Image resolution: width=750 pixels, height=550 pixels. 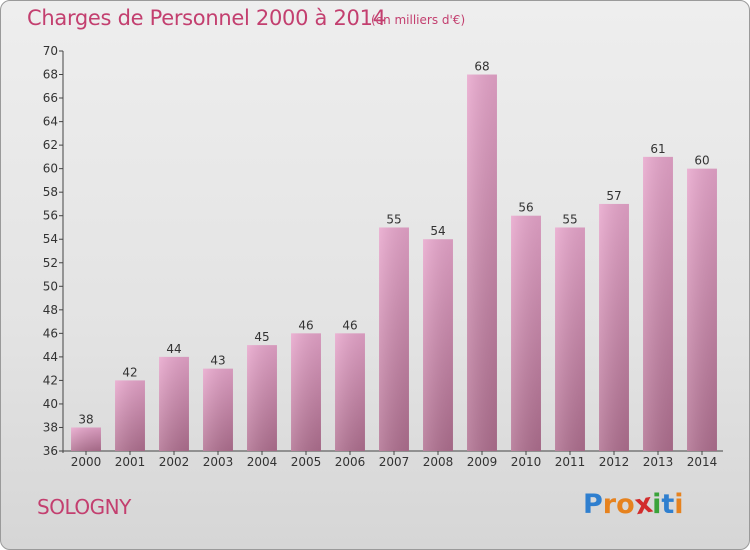 What do you see at coordinates (50, 51) in the screenshot?
I see `y-tick-label: 70` at bounding box center [50, 51].